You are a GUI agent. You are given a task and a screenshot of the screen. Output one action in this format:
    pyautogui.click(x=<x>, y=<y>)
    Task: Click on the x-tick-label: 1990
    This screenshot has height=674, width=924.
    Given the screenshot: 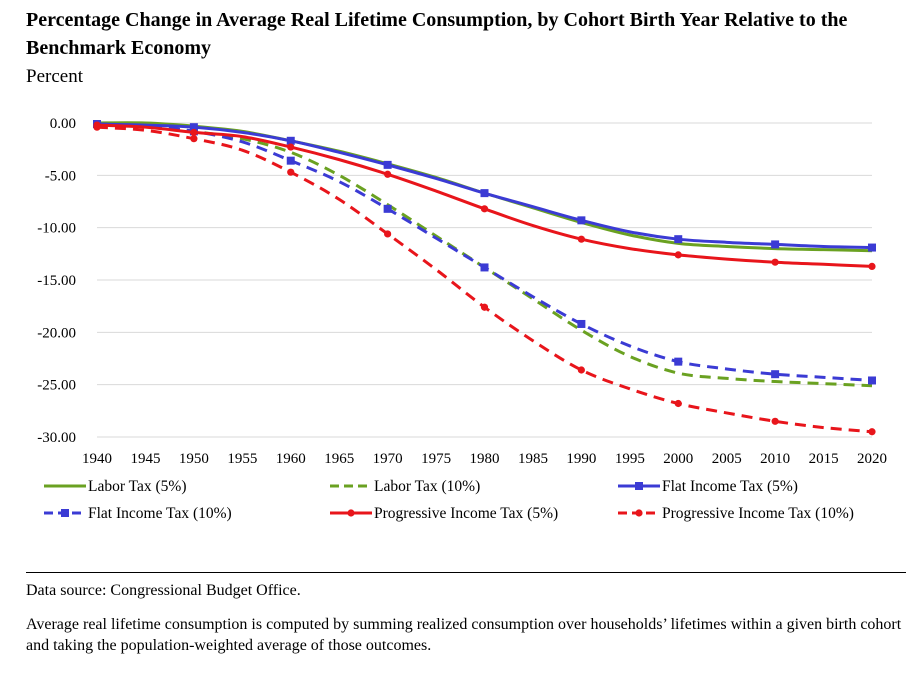 What is the action you would take?
    pyautogui.click(x=581, y=459)
    